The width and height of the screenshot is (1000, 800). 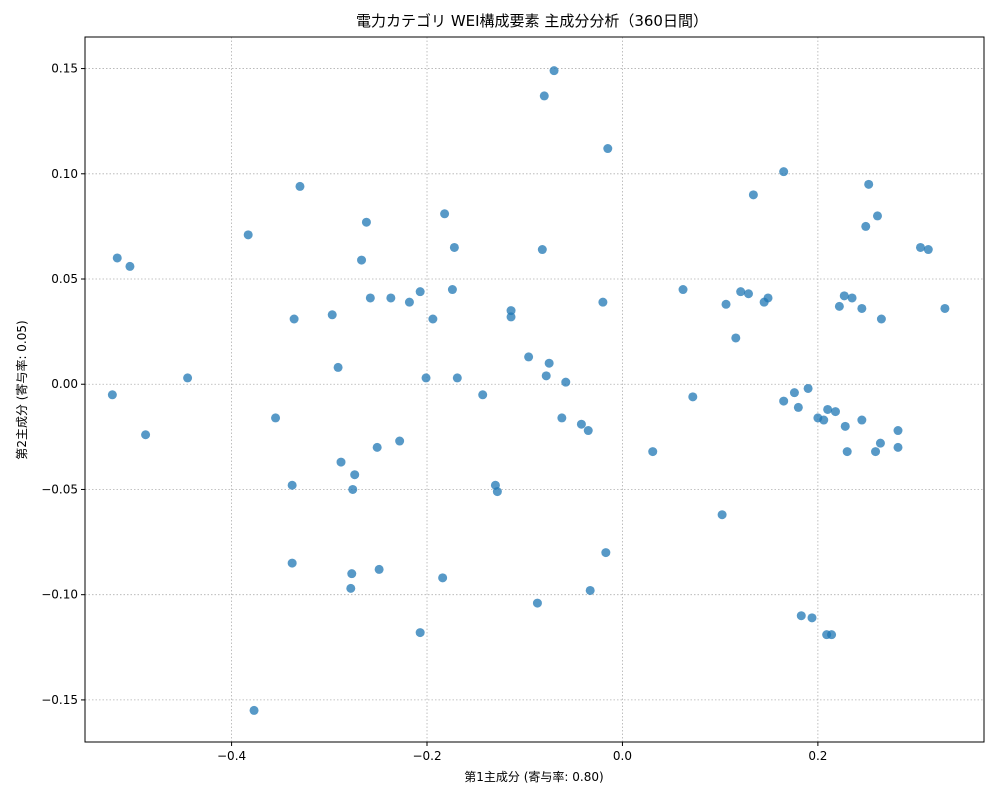 I want to click on y-tick-label: 0.00, so click(x=64, y=384).